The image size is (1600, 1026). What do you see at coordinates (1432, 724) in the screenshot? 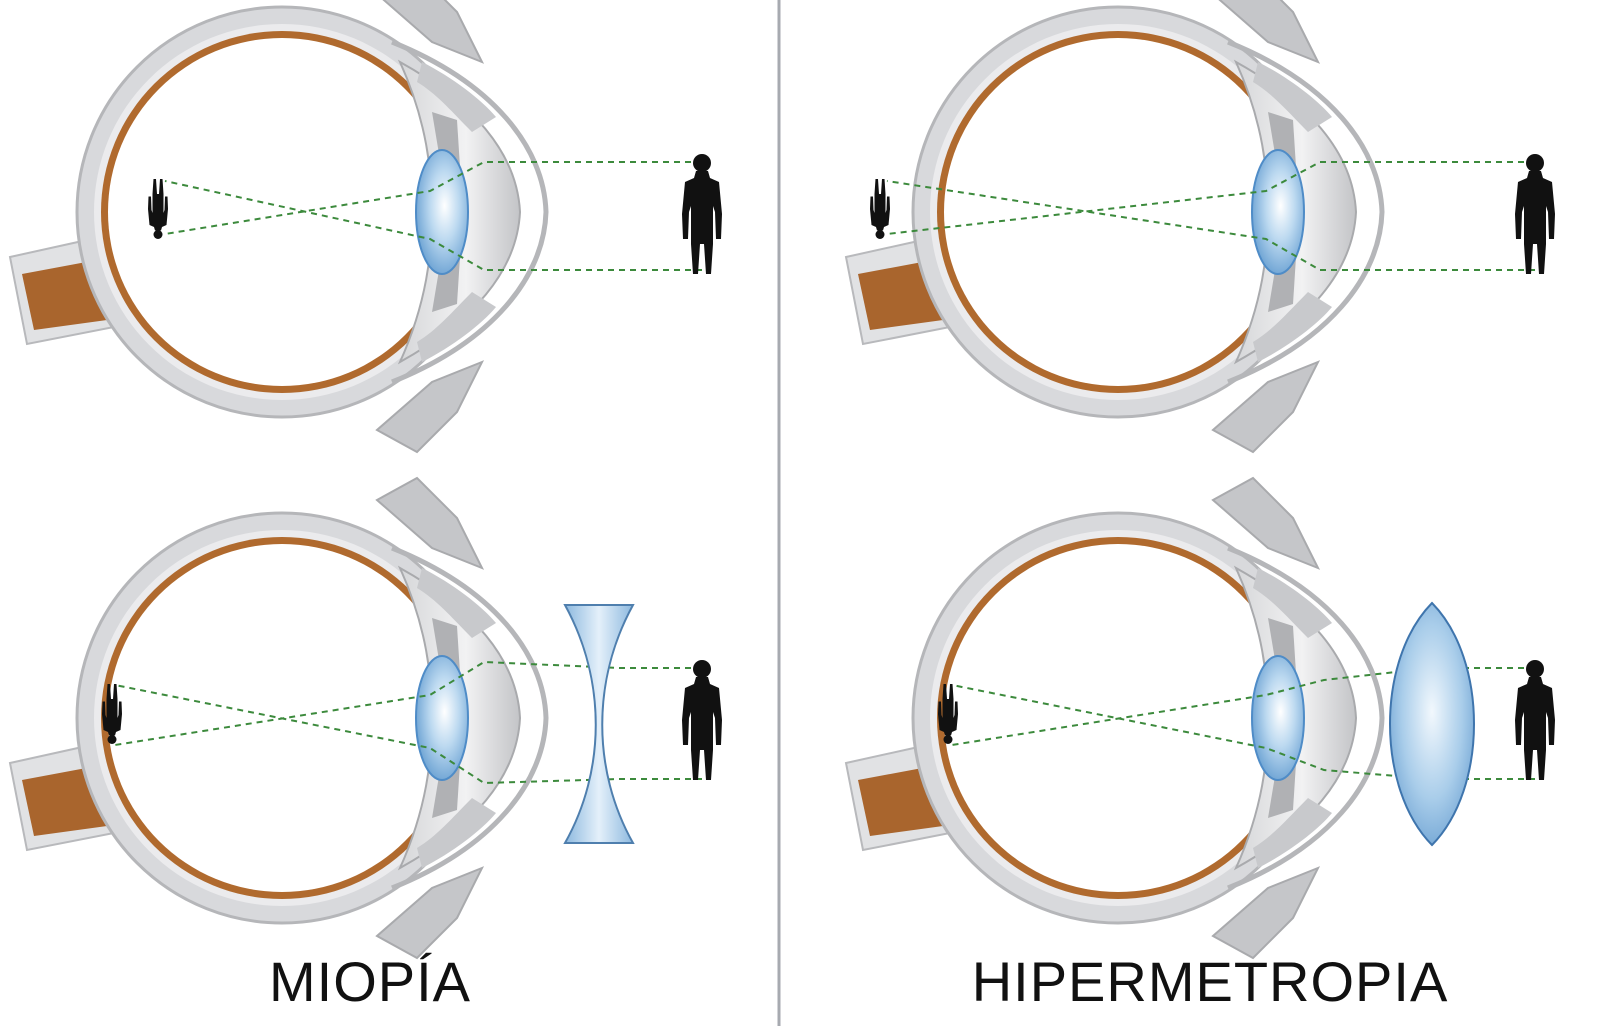
I see `convex-lens-icon` at bounding box center [1432, 724].